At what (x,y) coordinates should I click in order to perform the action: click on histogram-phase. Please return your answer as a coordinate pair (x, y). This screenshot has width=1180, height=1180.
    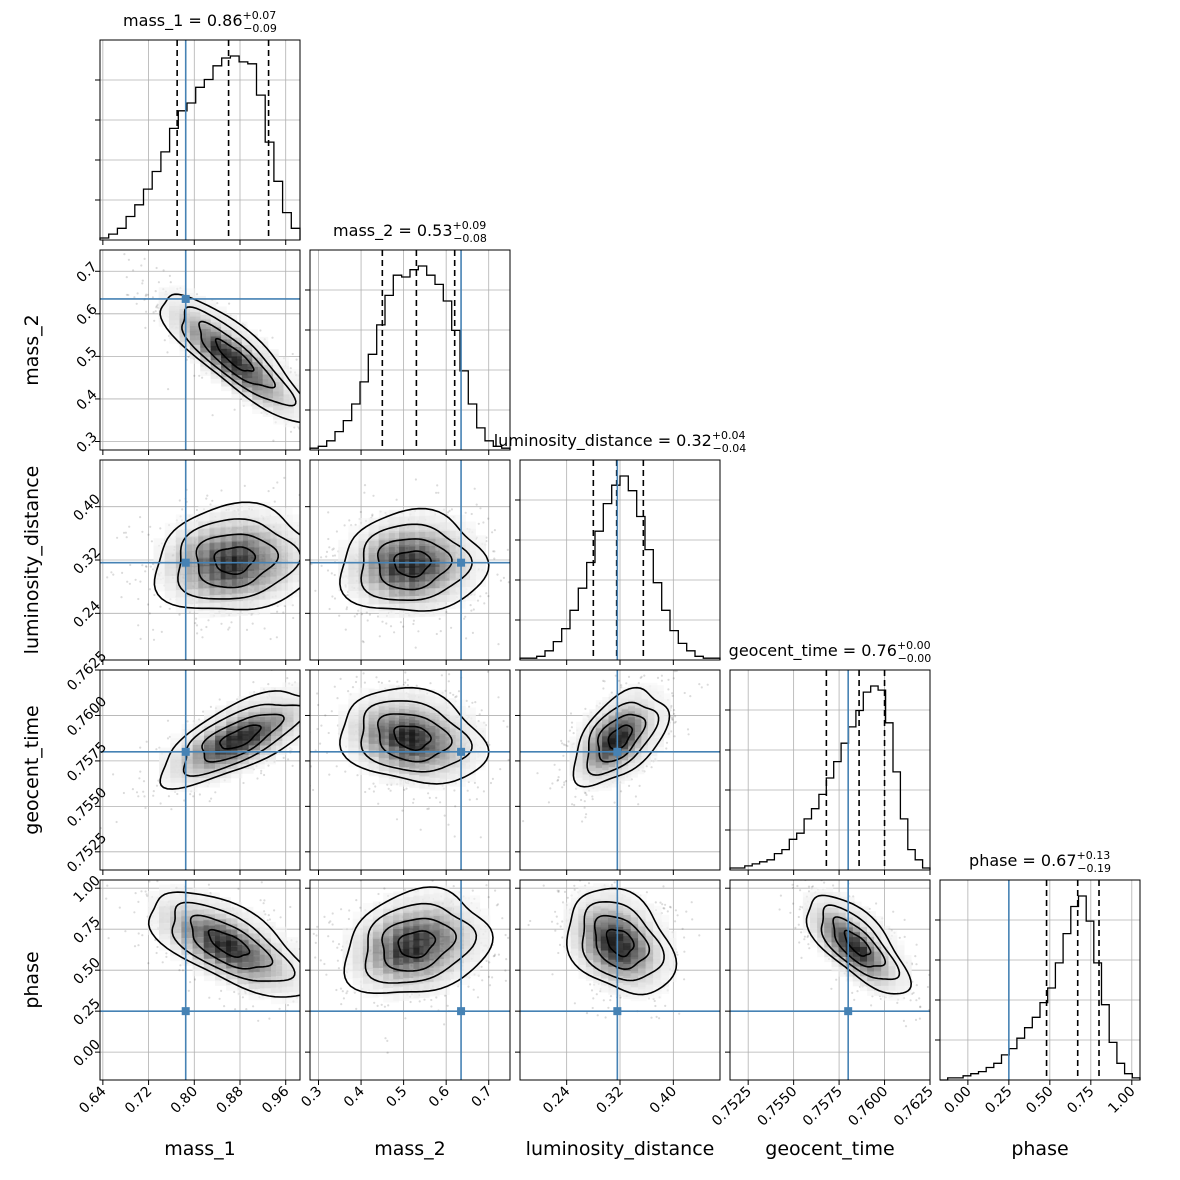
    Looking at the image, I should click on (1040, 988).